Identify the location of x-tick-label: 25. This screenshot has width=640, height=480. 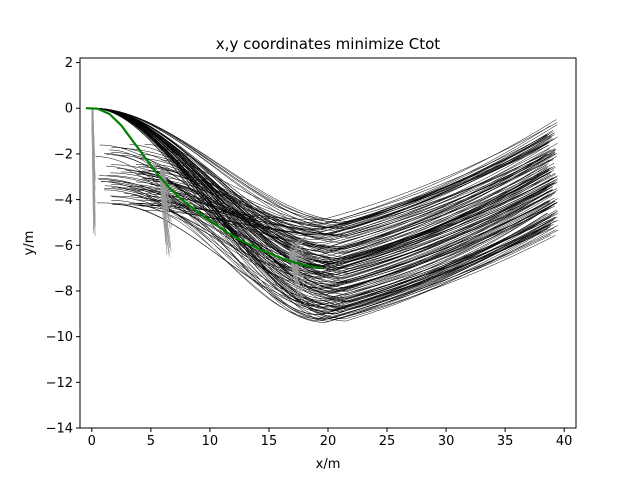
(387, 441).